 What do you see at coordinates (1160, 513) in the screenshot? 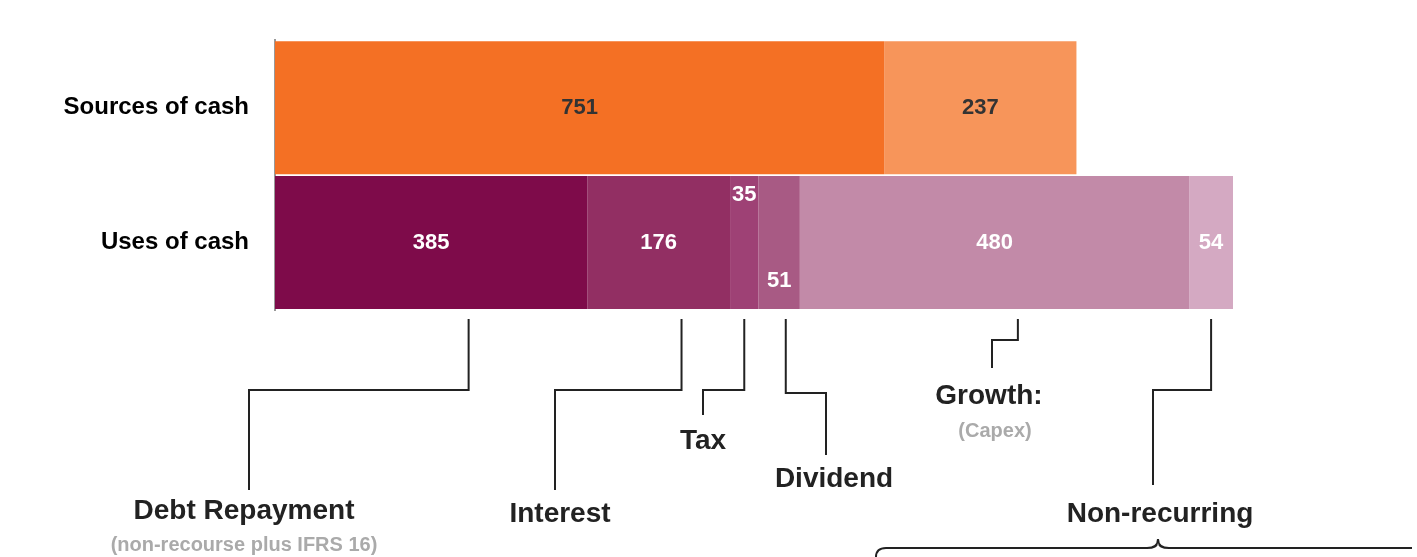
I see `text: Non-recurring` at bounding box center [1160, 513].